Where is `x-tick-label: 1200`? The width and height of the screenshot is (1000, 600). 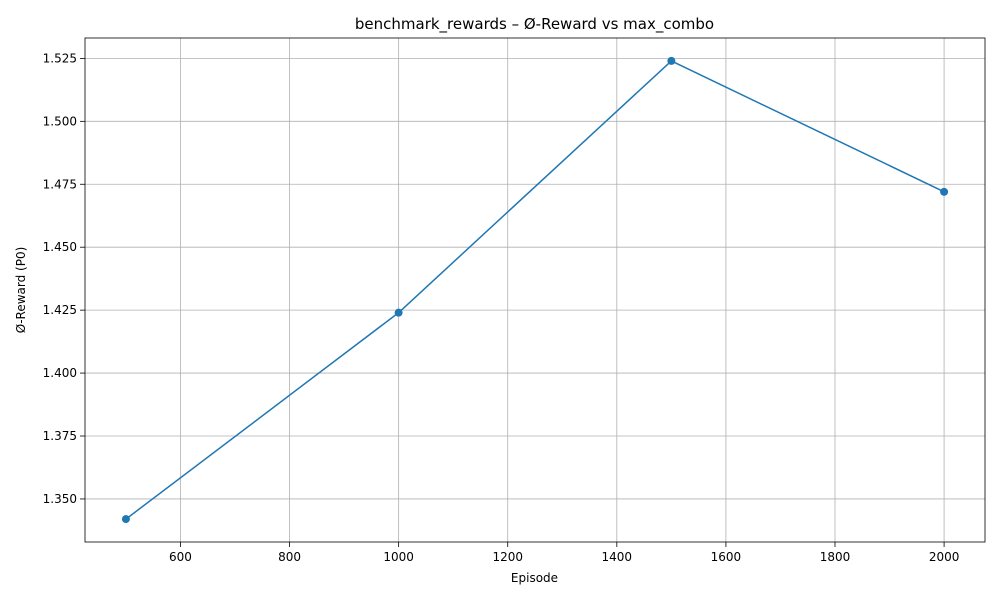
x-tick-label: 1200 is located at coordinates (507, 557).